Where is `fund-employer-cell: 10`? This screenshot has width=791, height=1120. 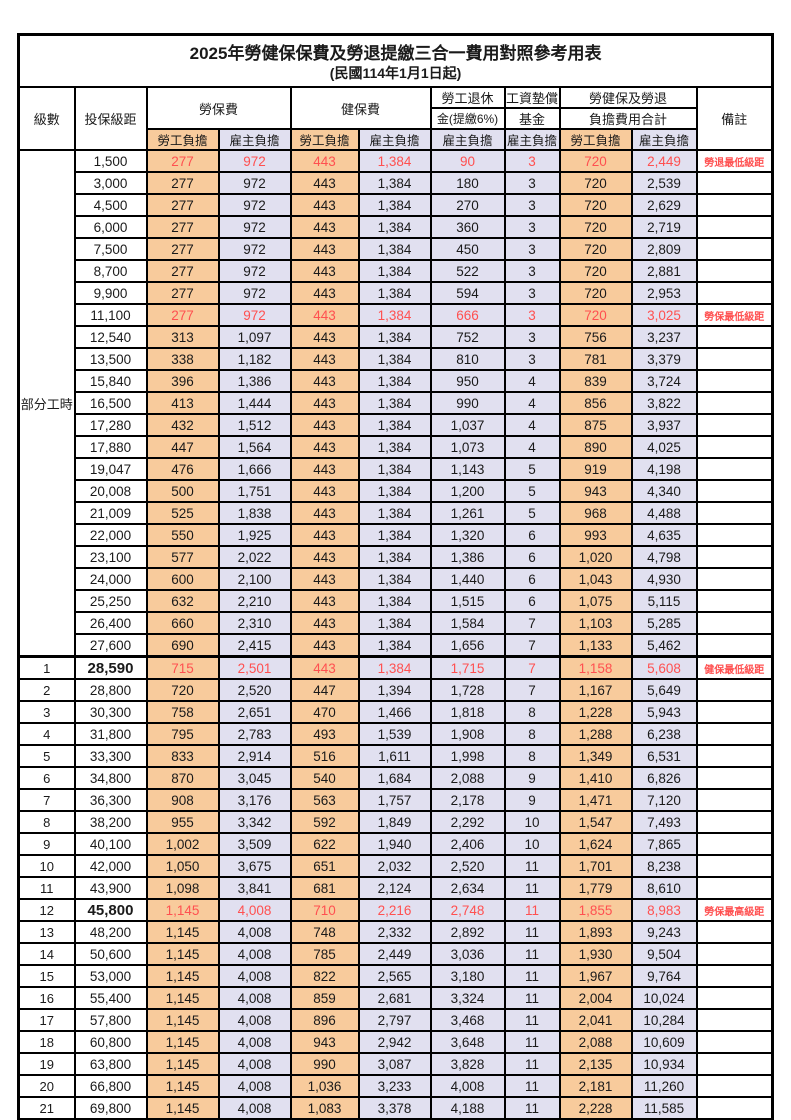 fund-employer-cell: 10 is located at coordinates (532, 844).